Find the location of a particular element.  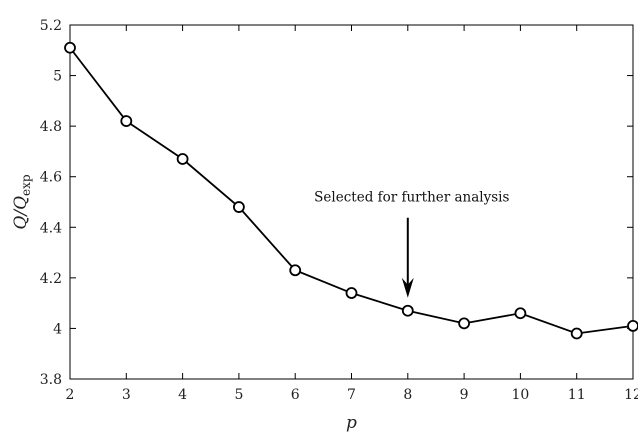

x-tick-label: 10 is located at coordinates (520, 395).